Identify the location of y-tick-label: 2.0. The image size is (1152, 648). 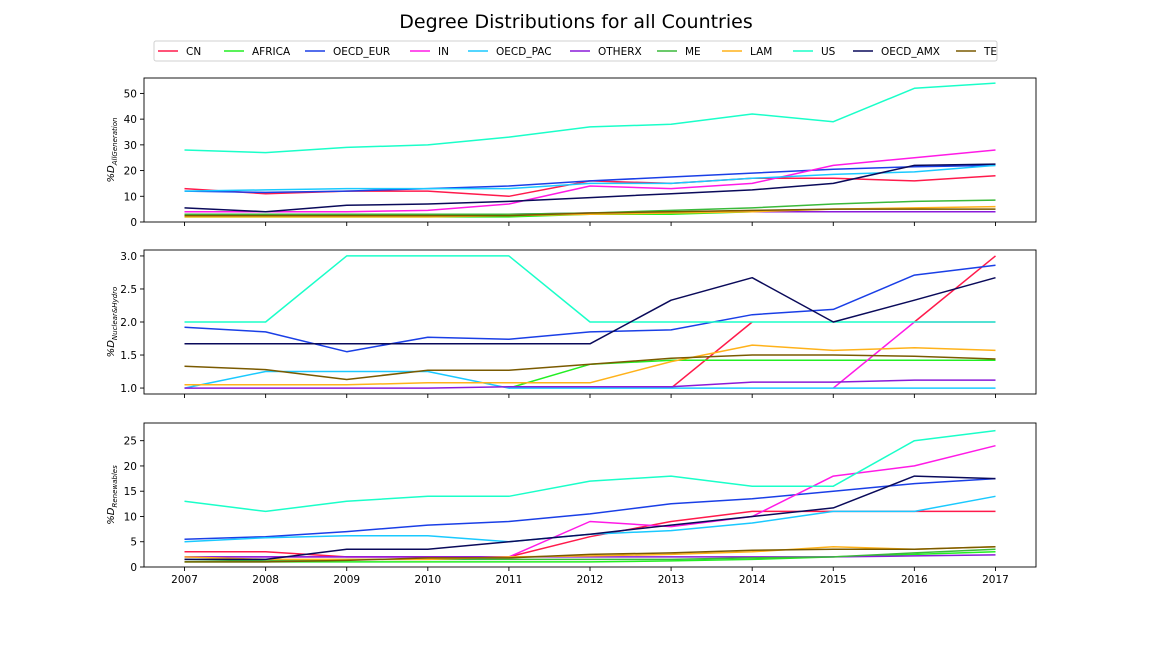
(128, 323).